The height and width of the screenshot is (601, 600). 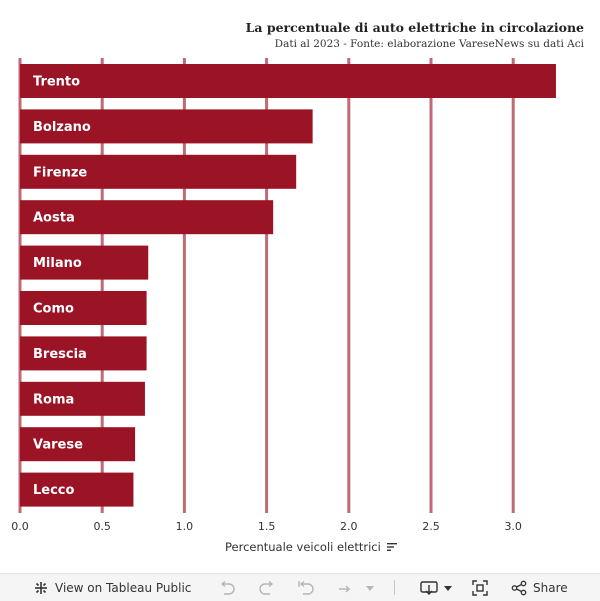 What do you see at coordinates (123, 587) in the screenshot?
I see `view-on-tableau-label: View on Tableau Public` at bounding box center [123, 587].